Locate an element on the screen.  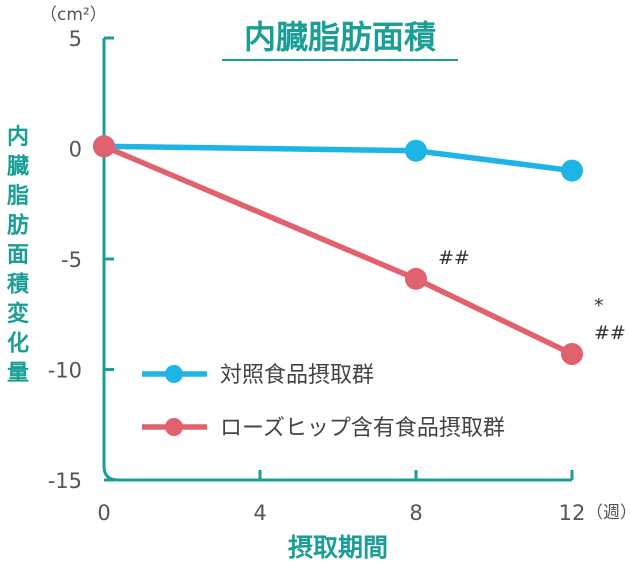
x-tick-label: 8 is located at coordinates (415, 513).